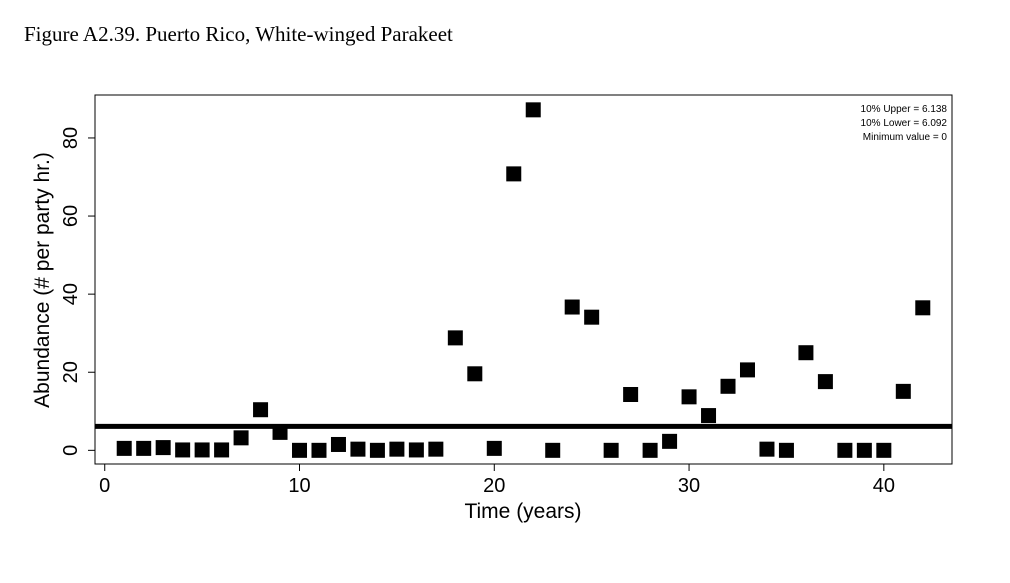  I want to click on y-axis: 0 20 40 60 80, so click(77, 291).